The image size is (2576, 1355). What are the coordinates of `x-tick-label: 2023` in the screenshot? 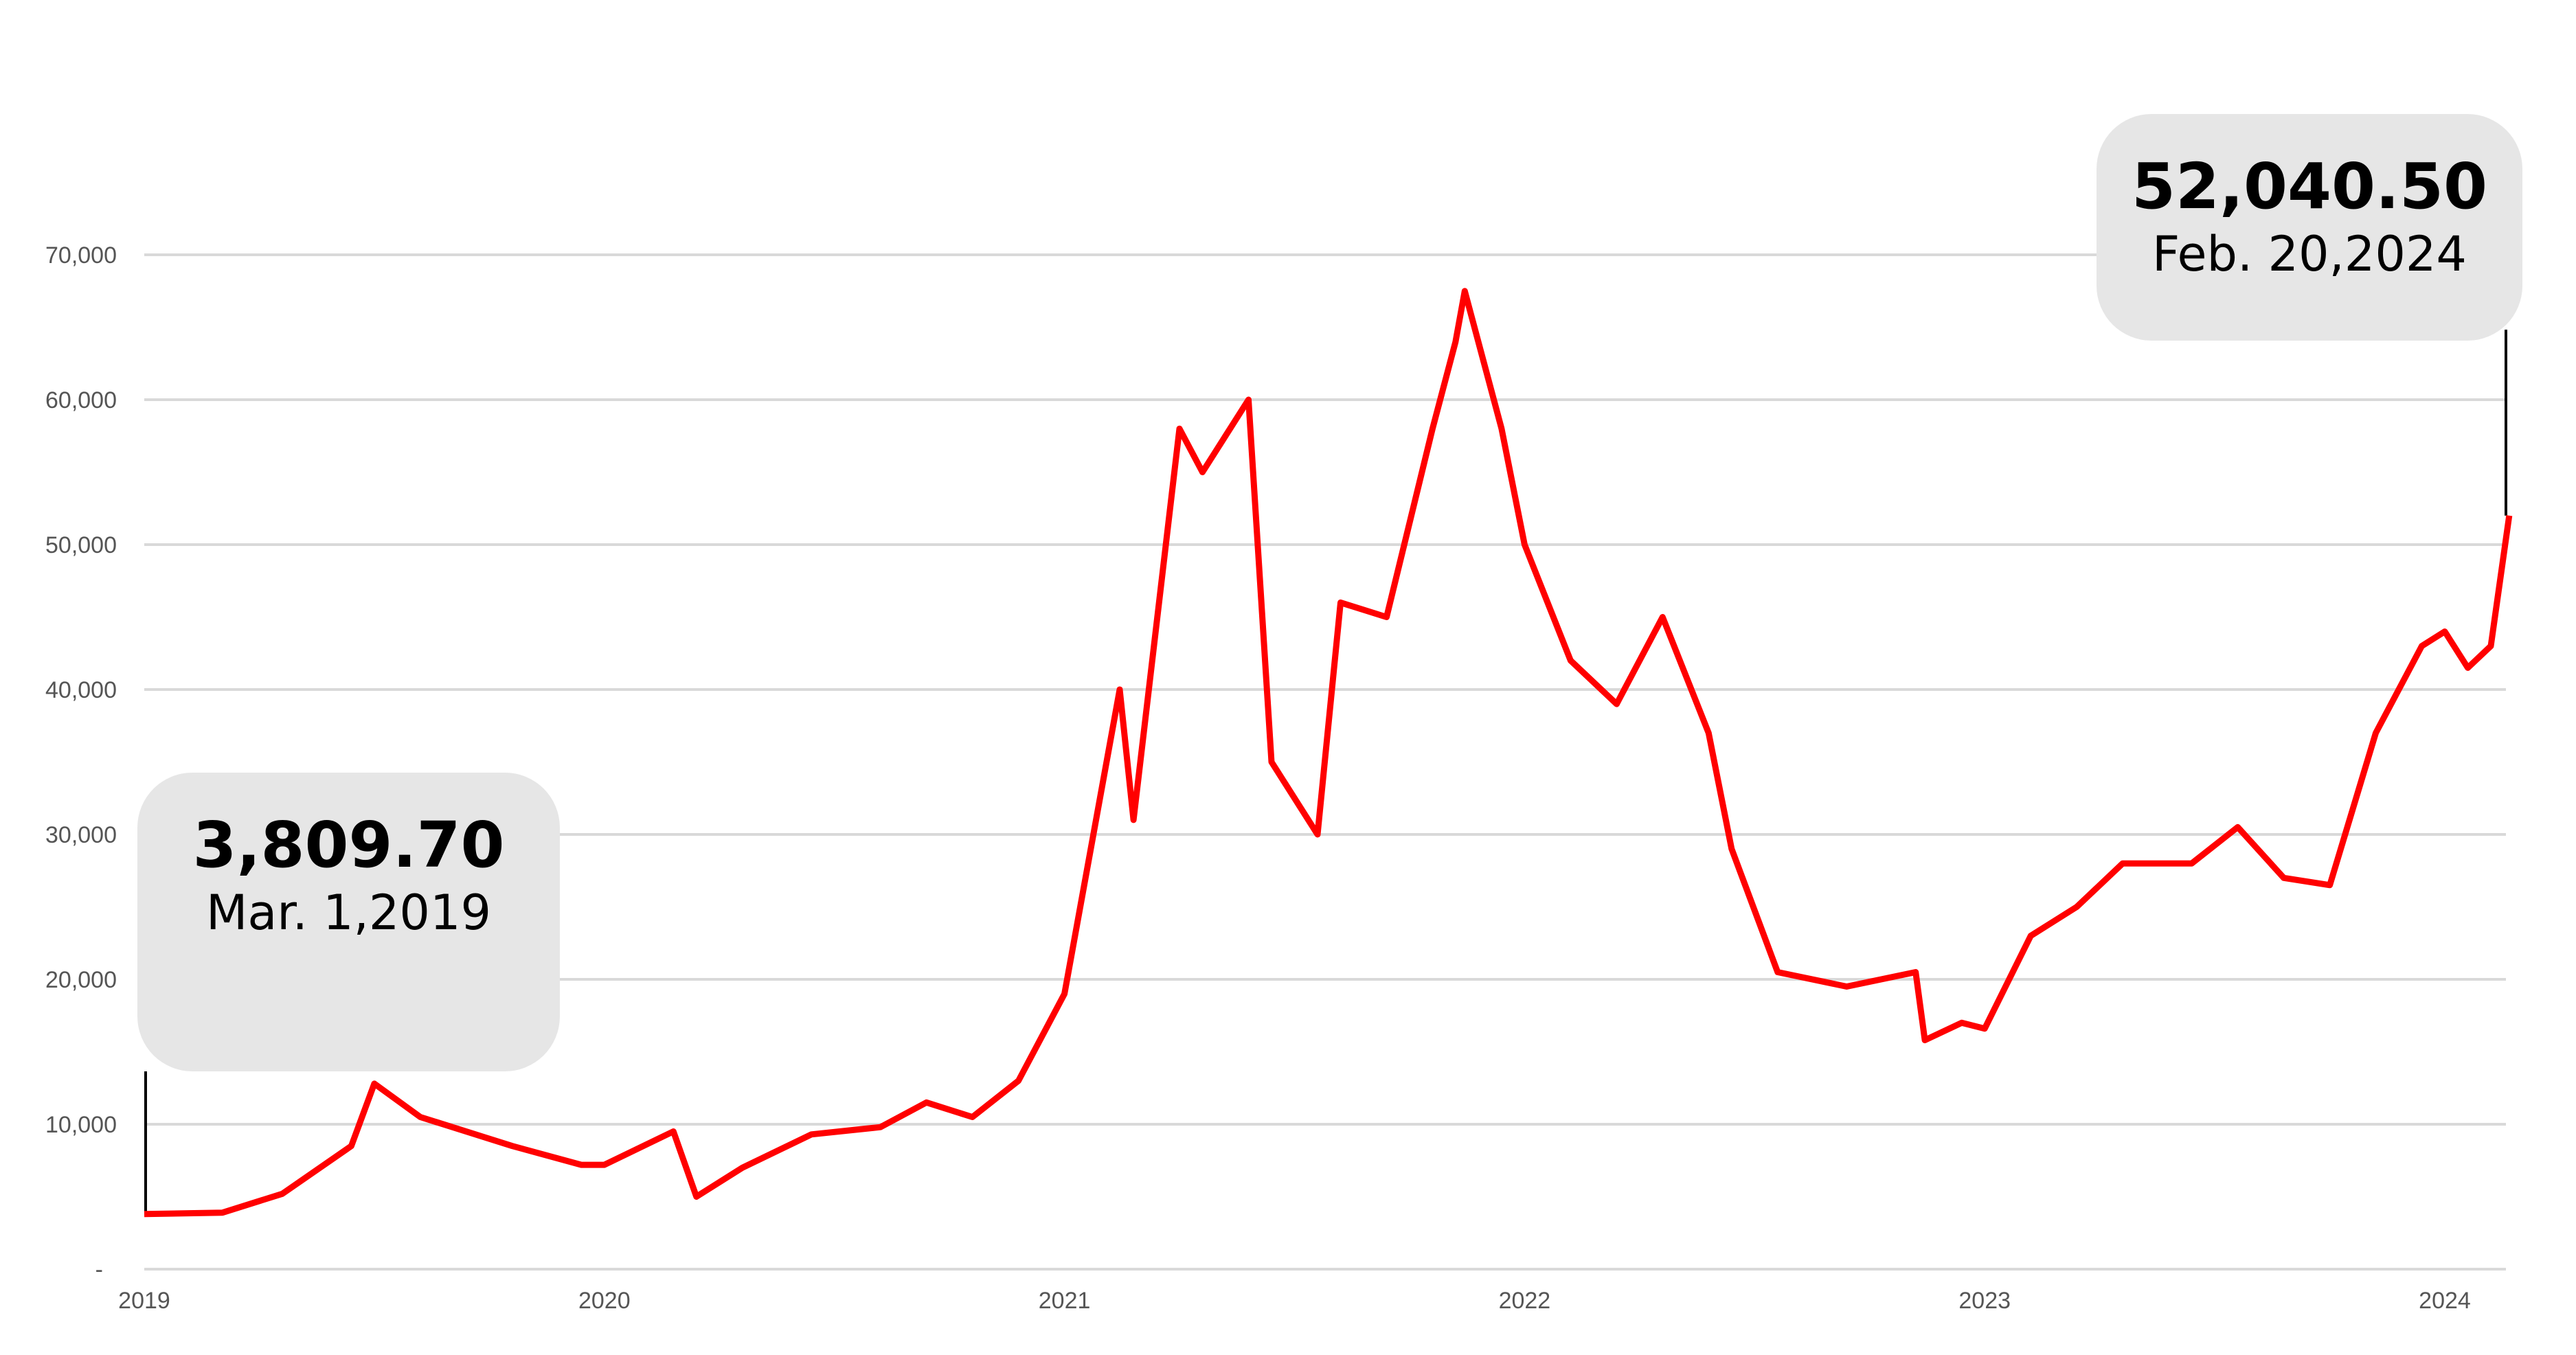 It's located at (1984, 1301).